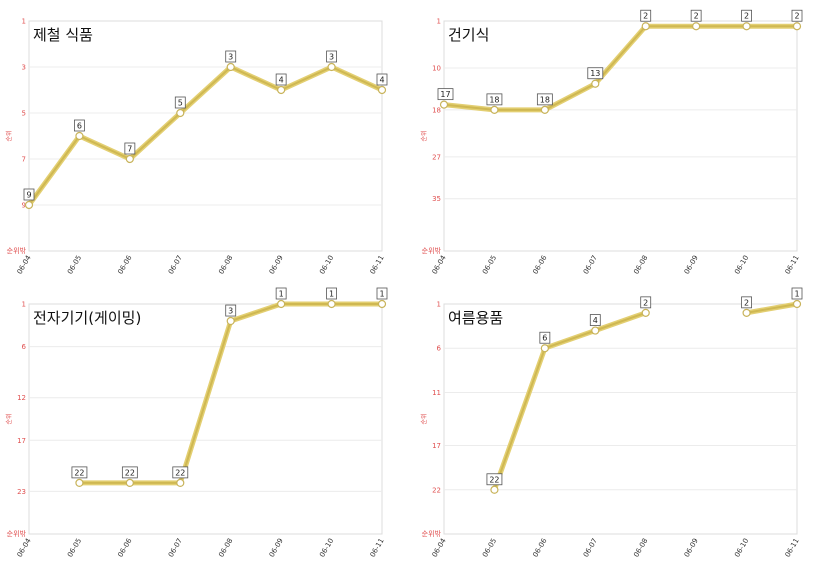 Image resolution: width=830 pixels, height=565 pixels. What do you see at coordinates (432, 533) in the screenshot?
I see `y-out-label: 순위밖` at bounding box center [432, 533].